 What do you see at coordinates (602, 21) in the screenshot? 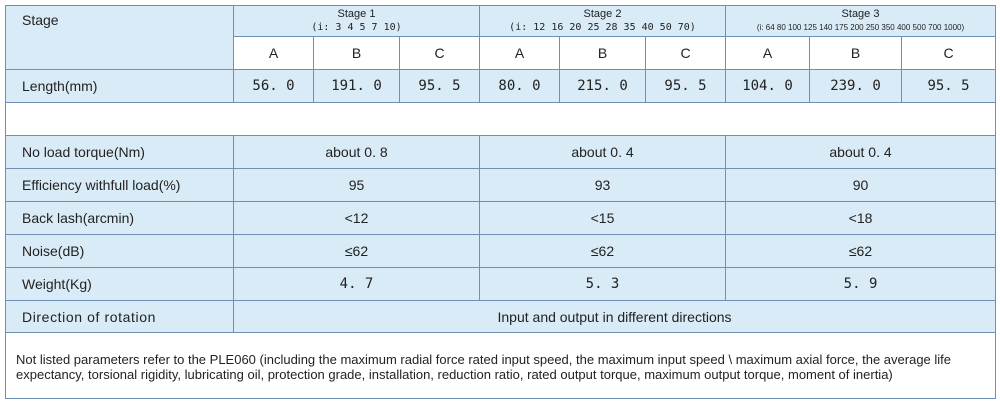
I see `stage-2-header: Stage 2 (i: 12 16 20 25 28 35 40 50 70)` at bounding box center [602, 21].